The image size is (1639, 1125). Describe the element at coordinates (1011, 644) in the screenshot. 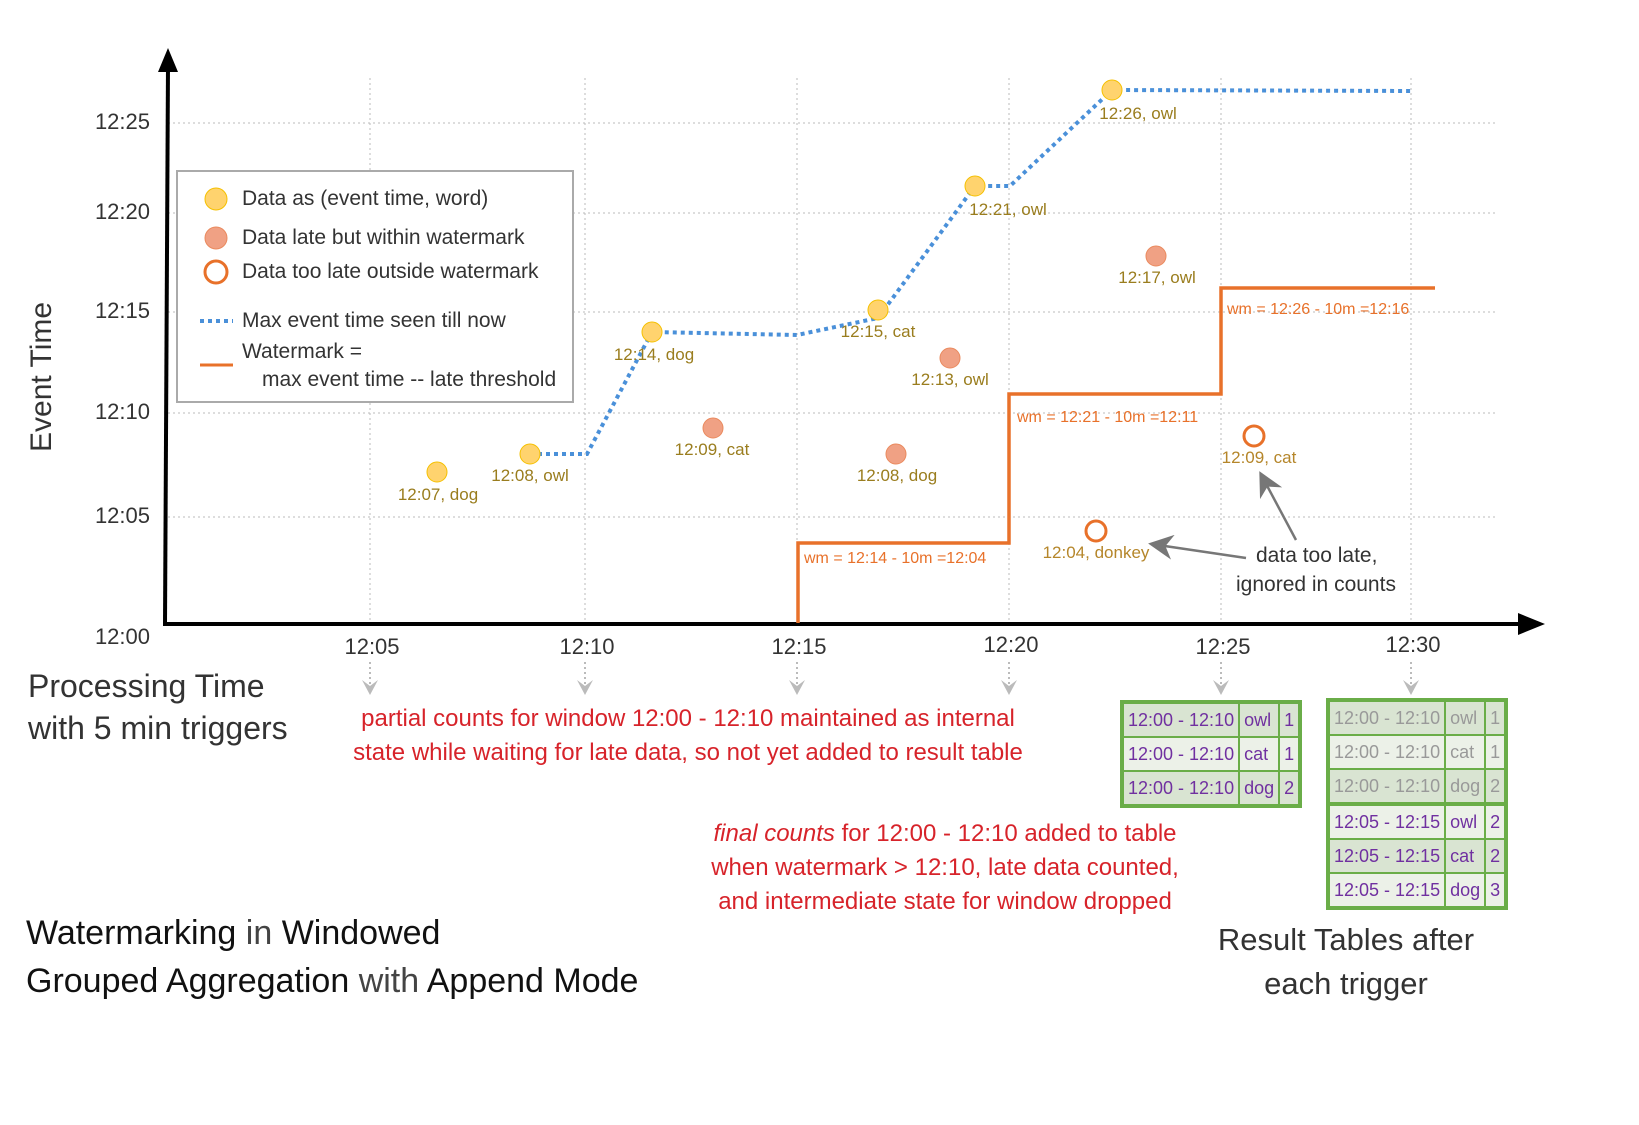

I see `x-tick-label: 12:20` at that location.